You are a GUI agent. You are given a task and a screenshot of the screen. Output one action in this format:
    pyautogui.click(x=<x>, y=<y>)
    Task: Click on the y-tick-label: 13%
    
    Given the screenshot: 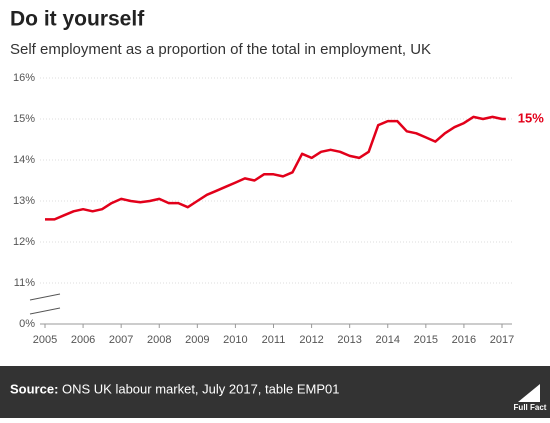 What is the action you would take?
    pyautogui.click(x=24, y=201)
    